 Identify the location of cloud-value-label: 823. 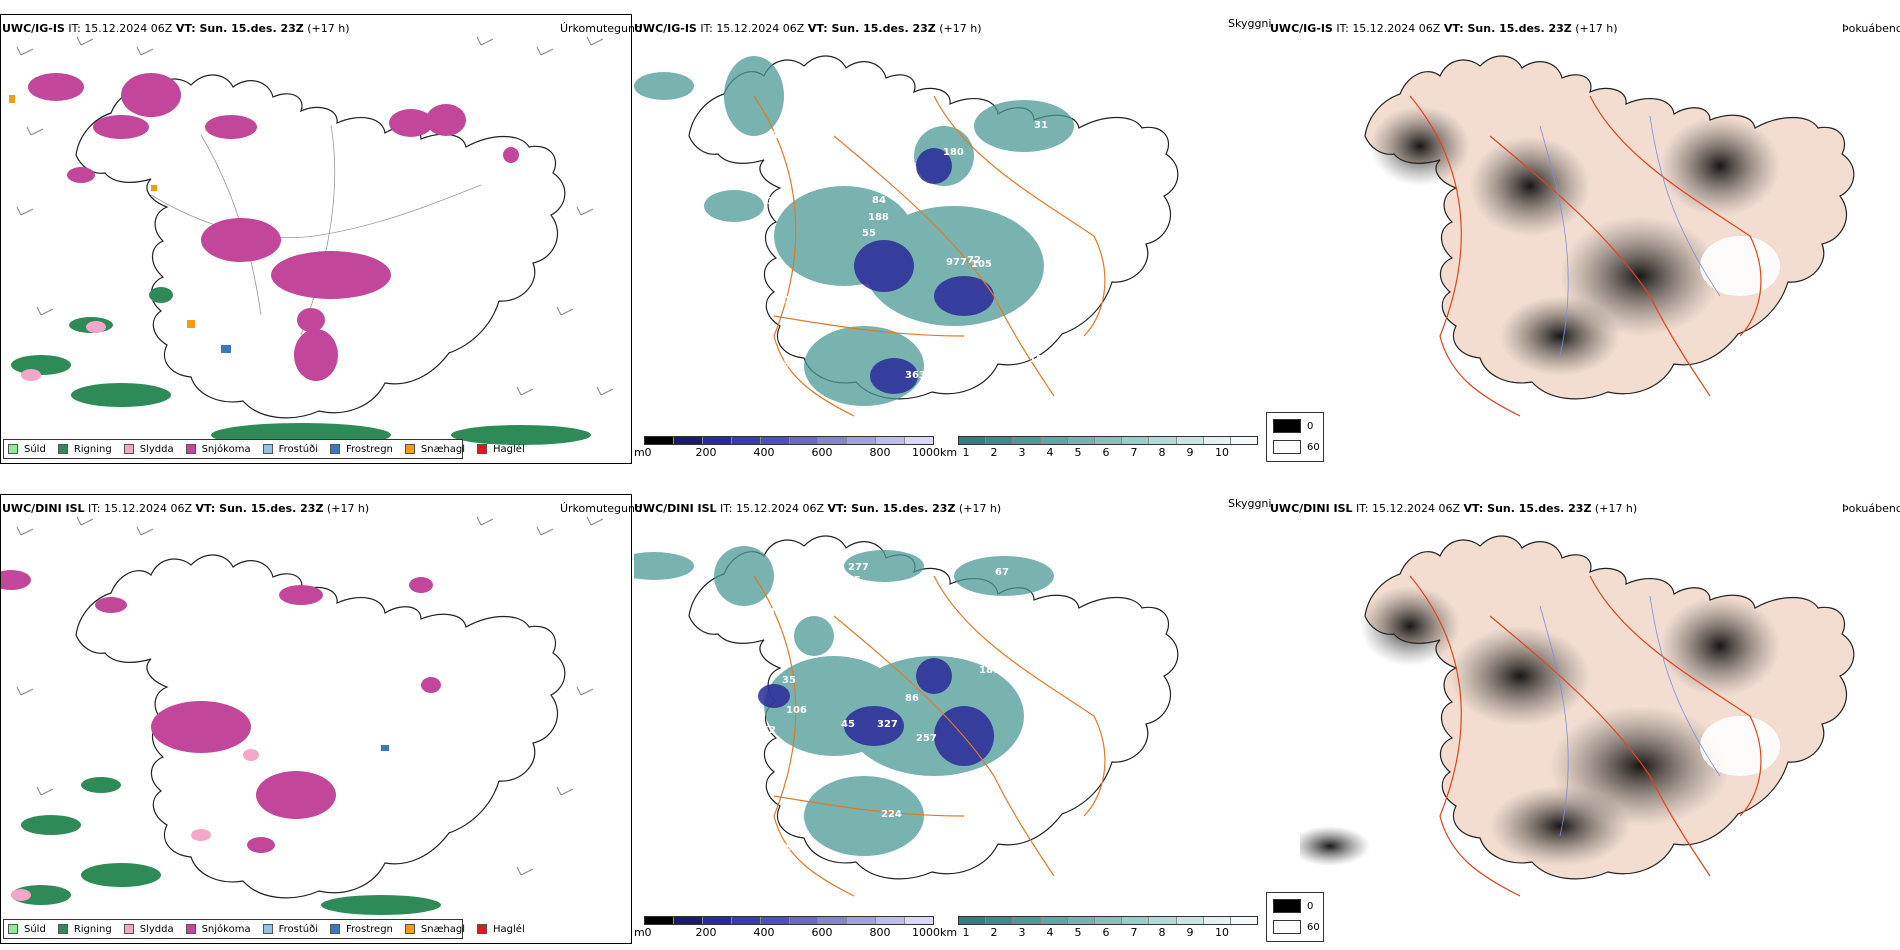
(931, 861).